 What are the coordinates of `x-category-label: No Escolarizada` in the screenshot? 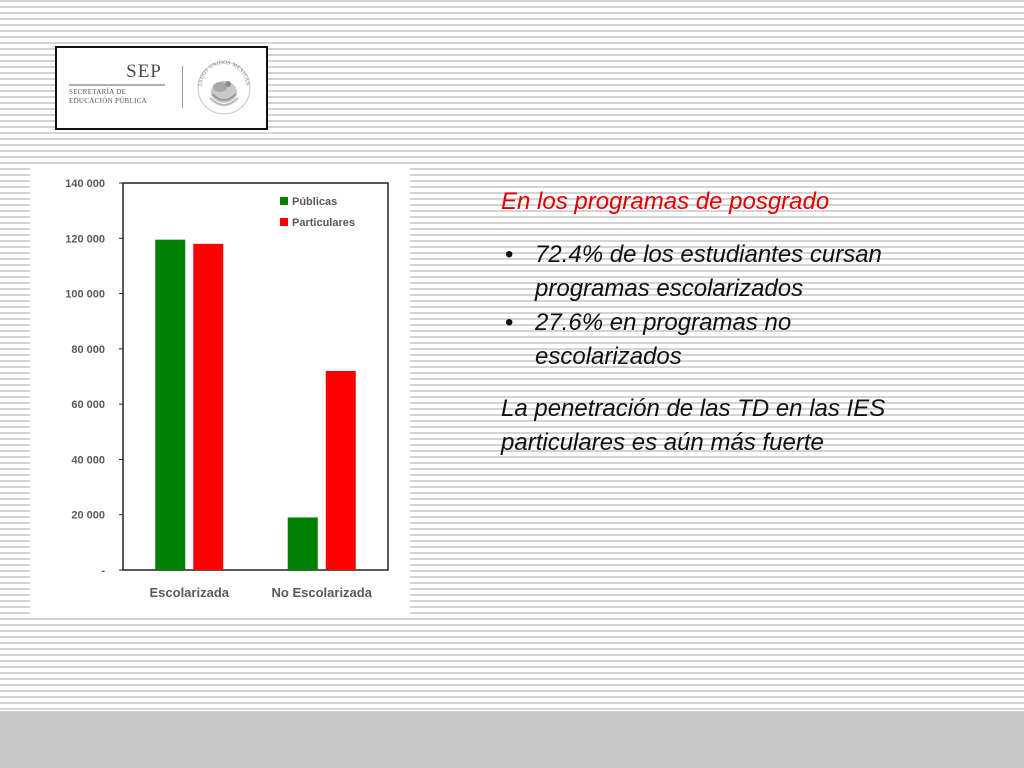 It's located at (322, 592).